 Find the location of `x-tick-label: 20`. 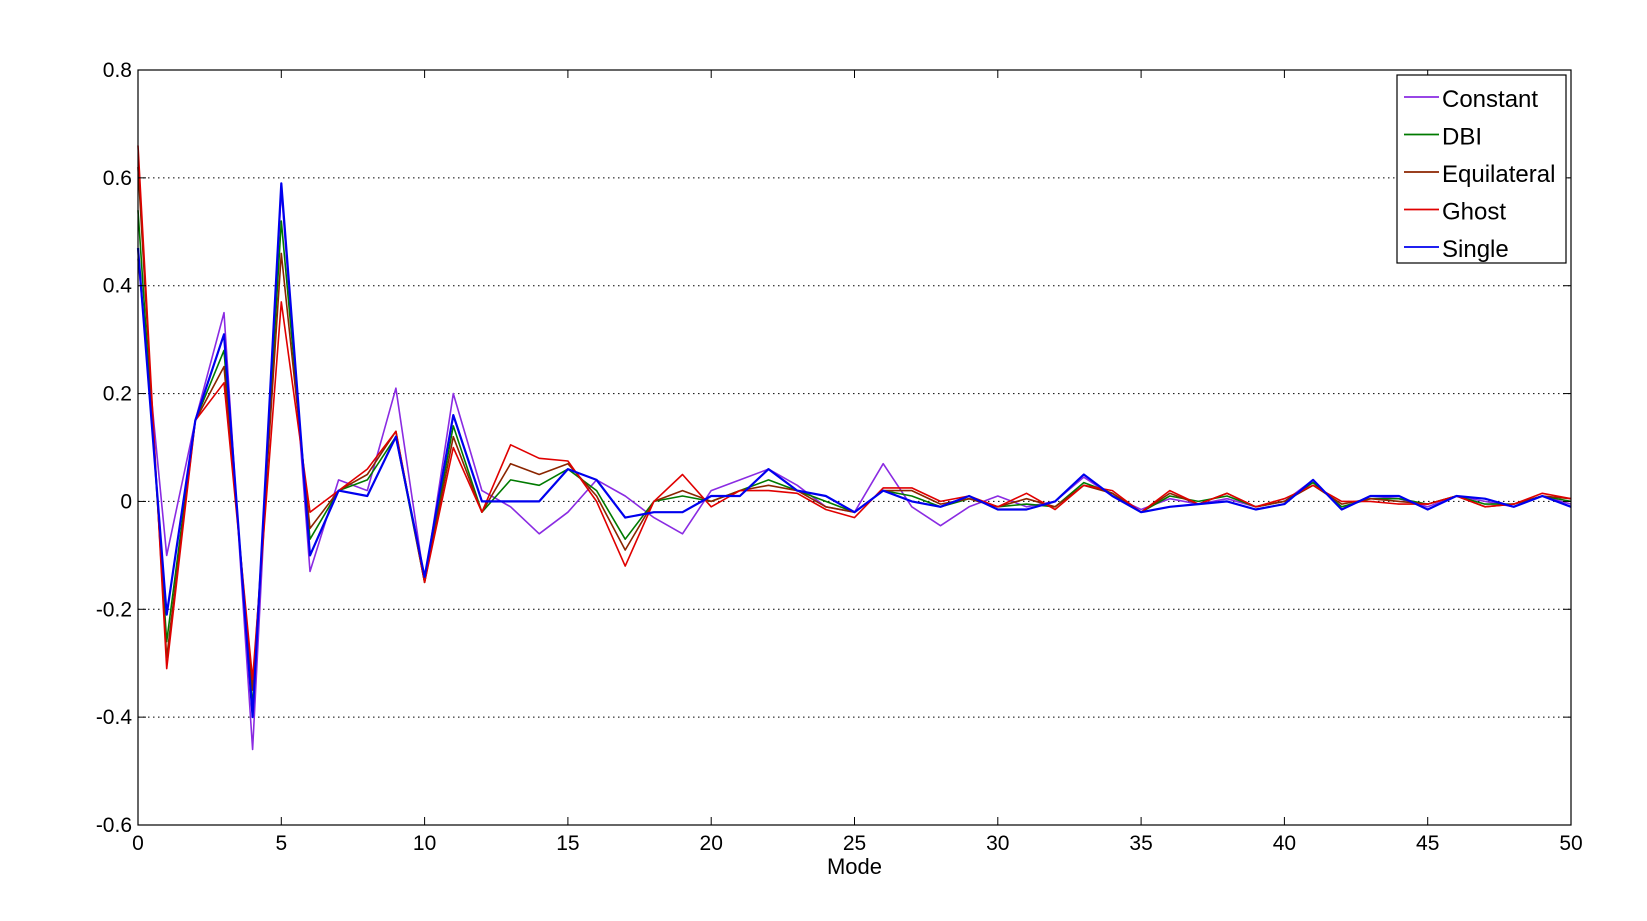

x-tick-label: 20 is located at coordinates (711, 843).